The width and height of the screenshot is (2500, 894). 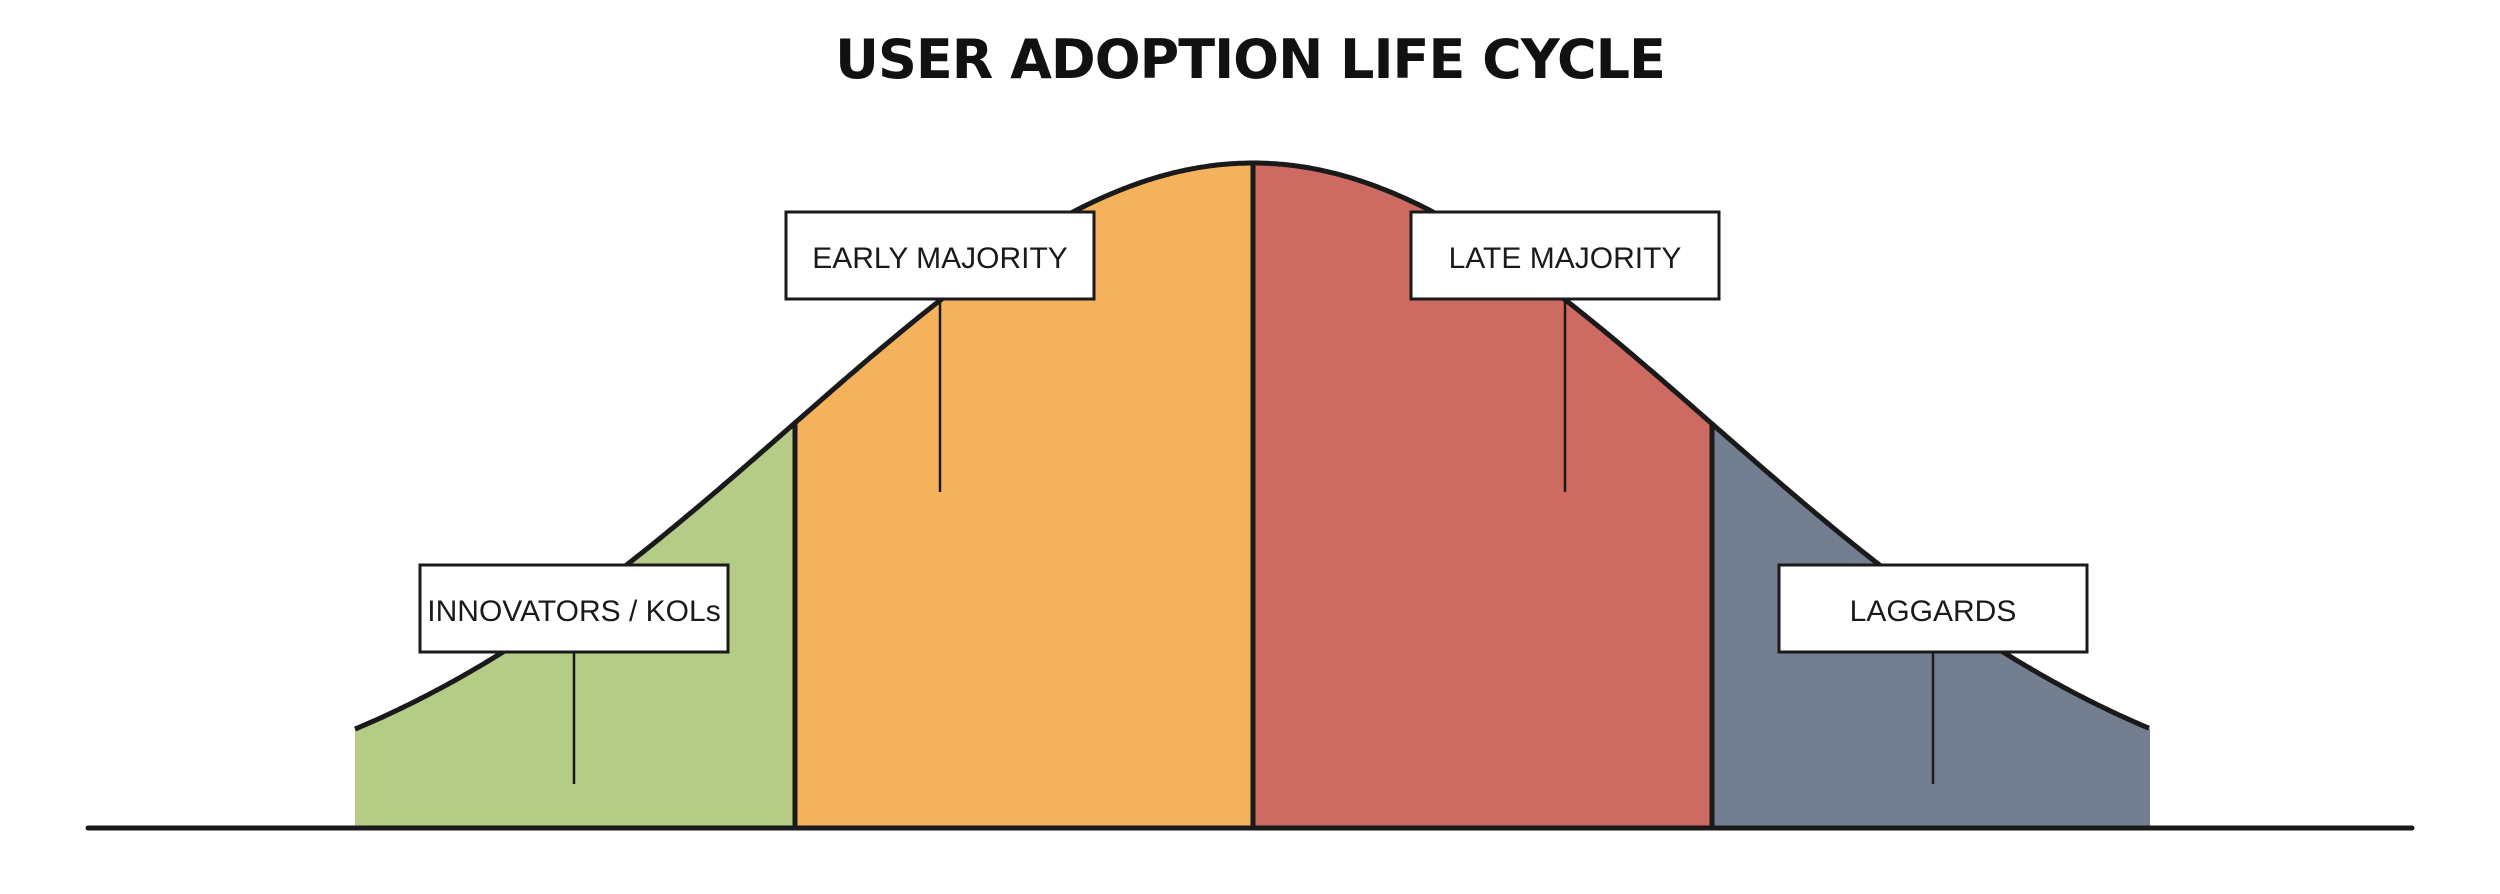 I want to click on callout-early-majority: EARLY MAJORITY, so click(x=940, y=255).